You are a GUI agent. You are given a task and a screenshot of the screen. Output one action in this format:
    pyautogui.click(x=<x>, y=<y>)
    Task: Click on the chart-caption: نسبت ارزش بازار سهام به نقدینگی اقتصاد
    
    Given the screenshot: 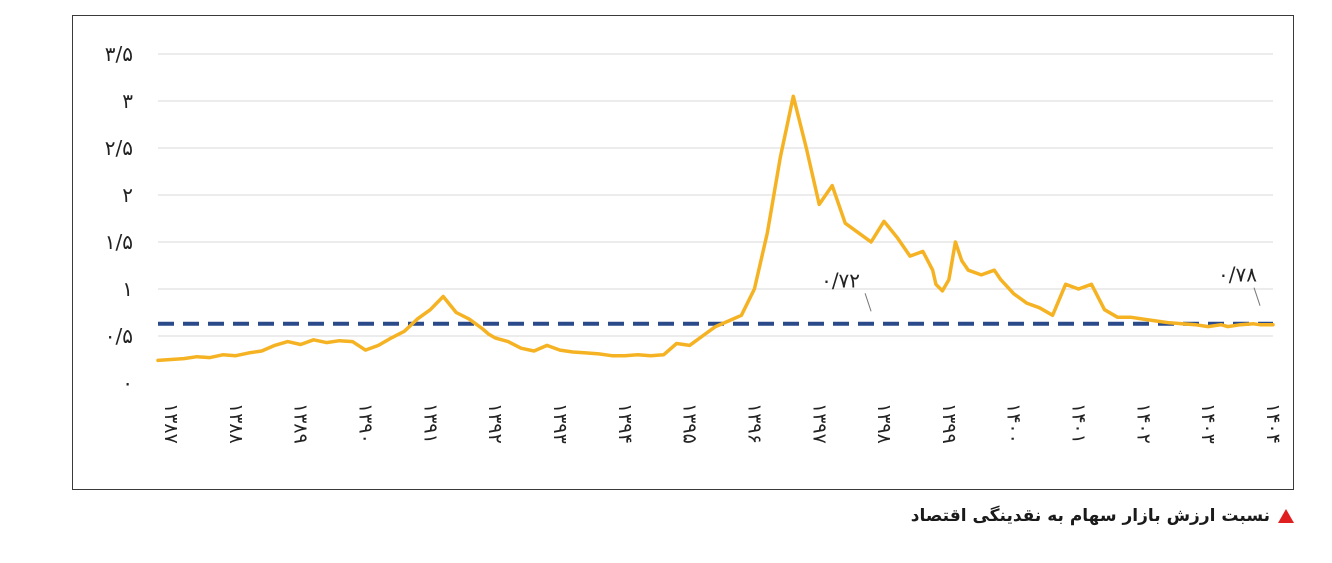 What is the action you would take?
    pyautogui.click(x=1102, y=516)
    